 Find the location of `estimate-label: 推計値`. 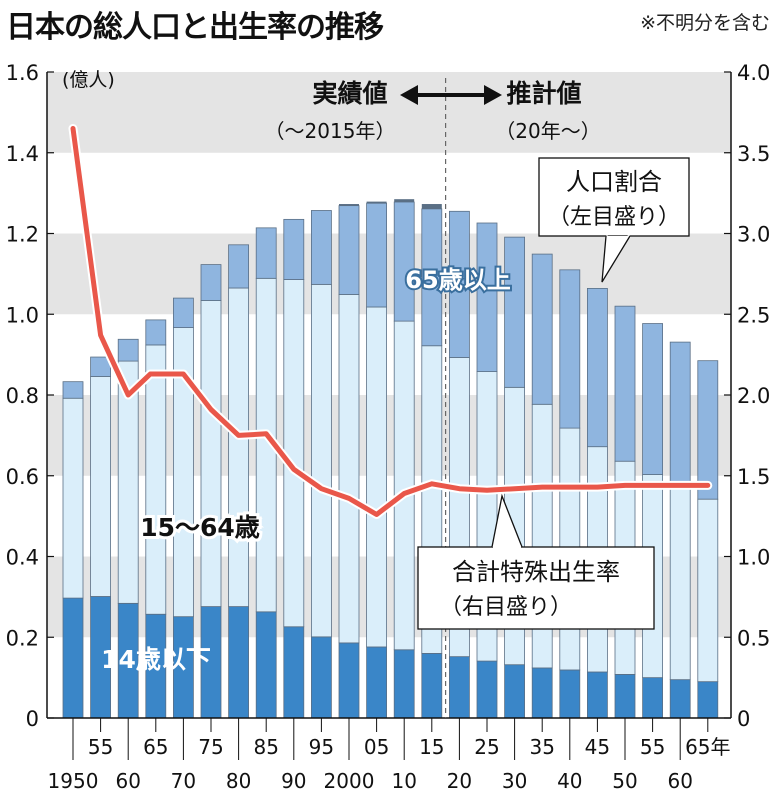

estimate-label: 推計値 is located at coordinates (543, 93).